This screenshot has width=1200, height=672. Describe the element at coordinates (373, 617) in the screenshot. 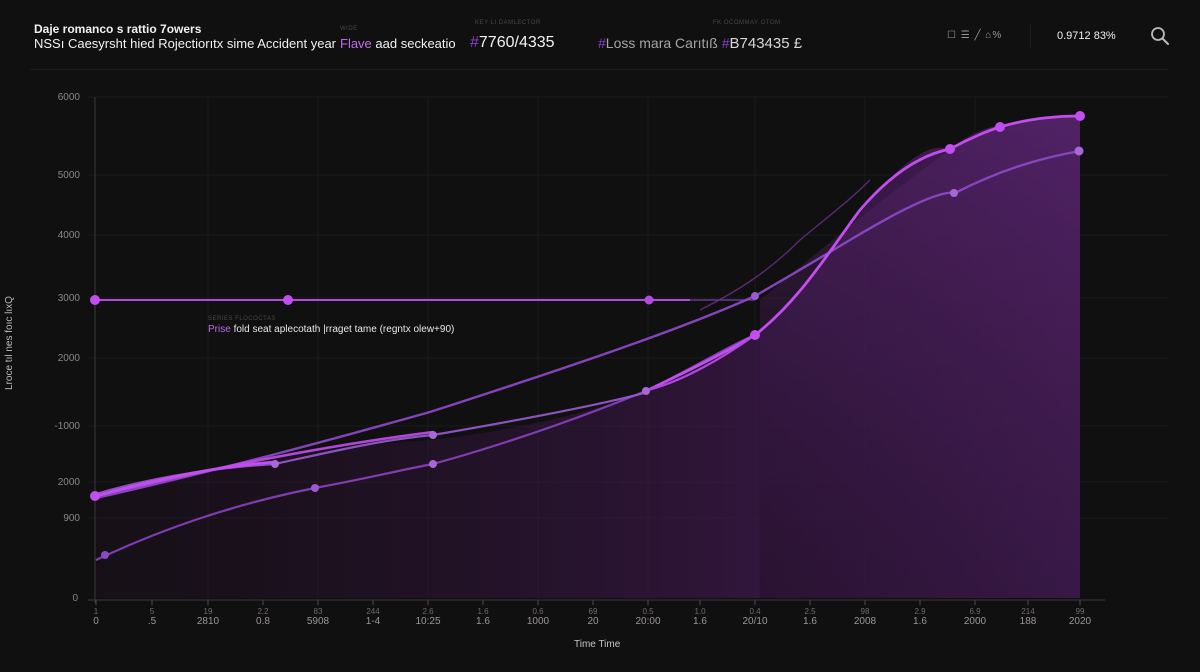

I see `x-tick-label: 244 1-4` at that location.